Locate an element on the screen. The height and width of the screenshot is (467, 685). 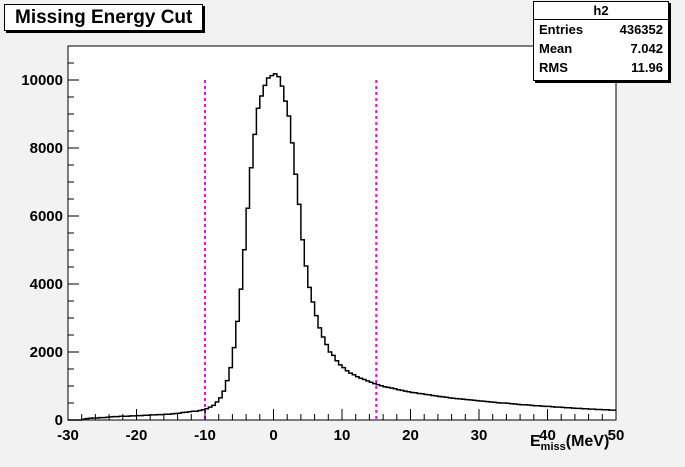
y-tick-label: 8000 is located at coordinates (46, 148).